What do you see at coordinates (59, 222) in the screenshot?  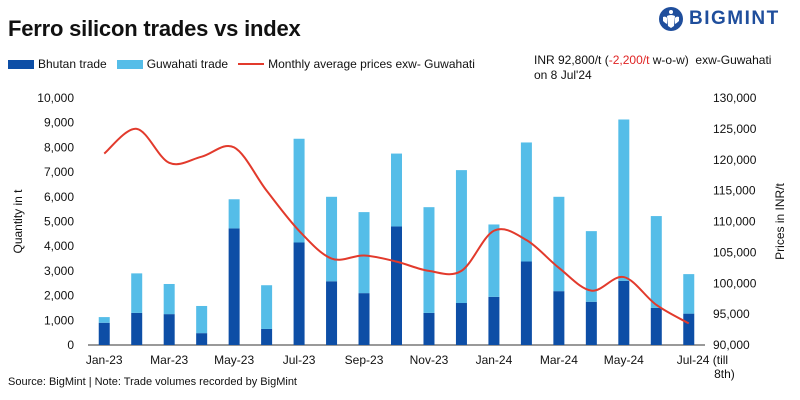 I see `y-tick-label-5: 5,000` at bounding box center [59, 222].